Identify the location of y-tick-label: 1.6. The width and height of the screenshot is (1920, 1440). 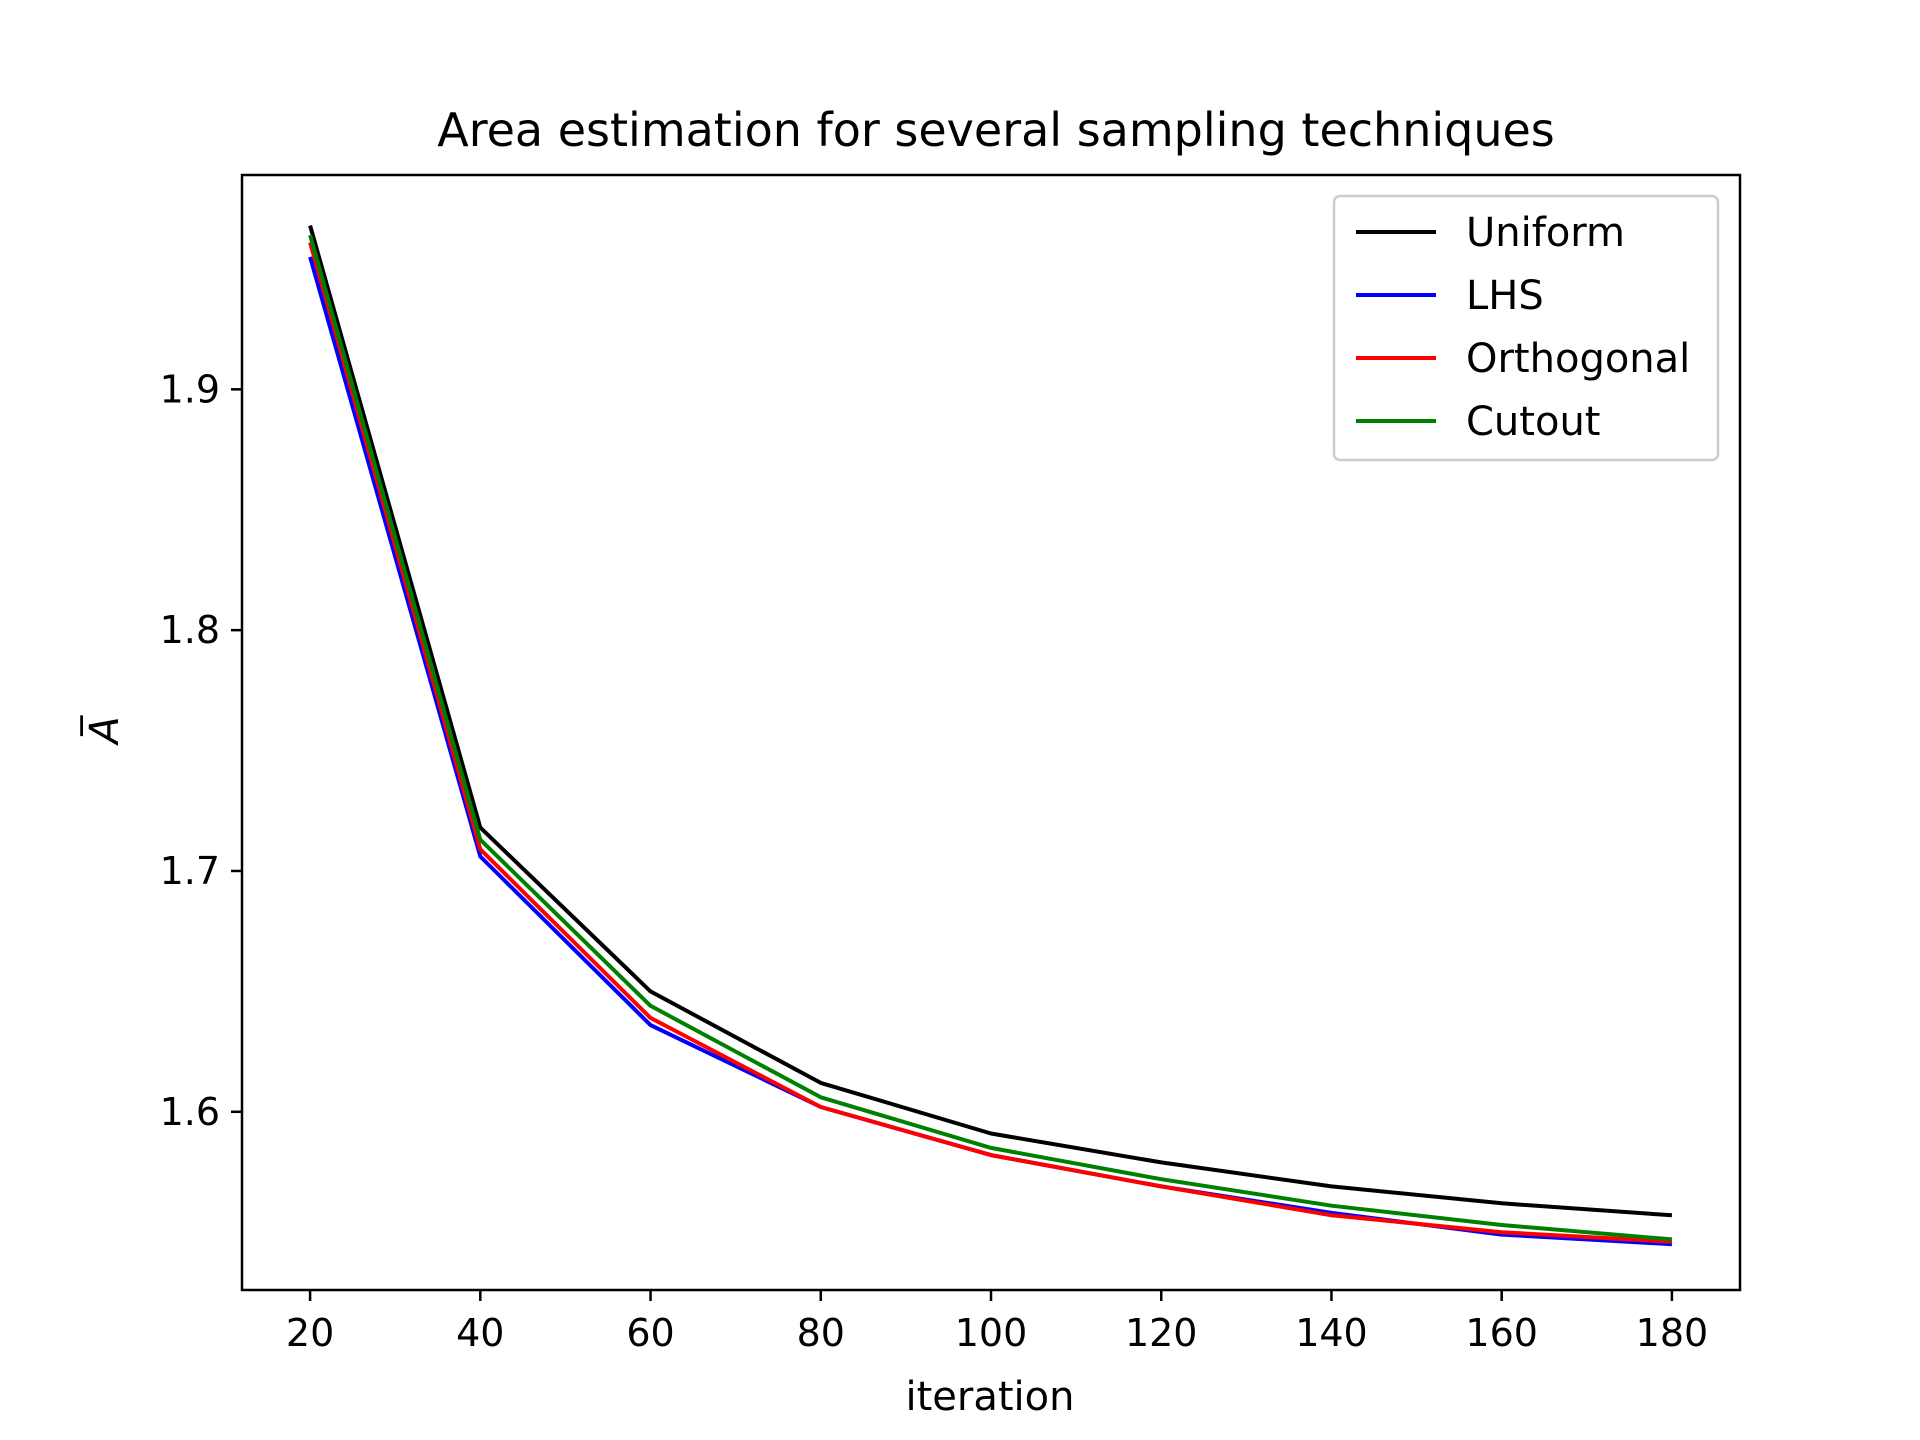
(190, 1112).